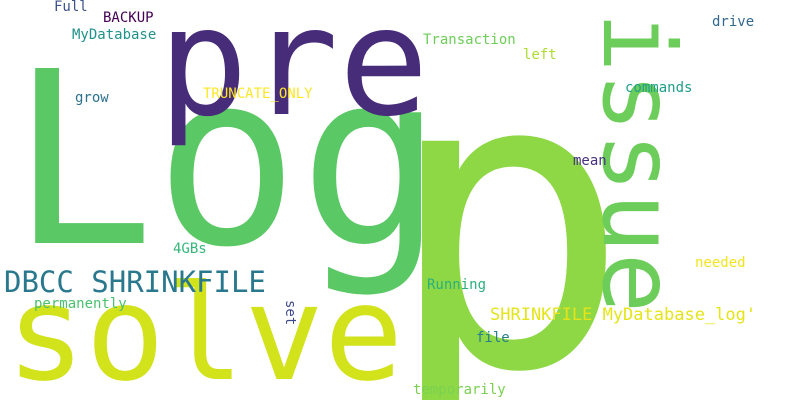 The width and height of the screenshot is (800, 400). What do you see at coordinates (114, 35) in the screenshot?
I see `word-mydatabase: MyDatabase` at bounding box center [114, 35].